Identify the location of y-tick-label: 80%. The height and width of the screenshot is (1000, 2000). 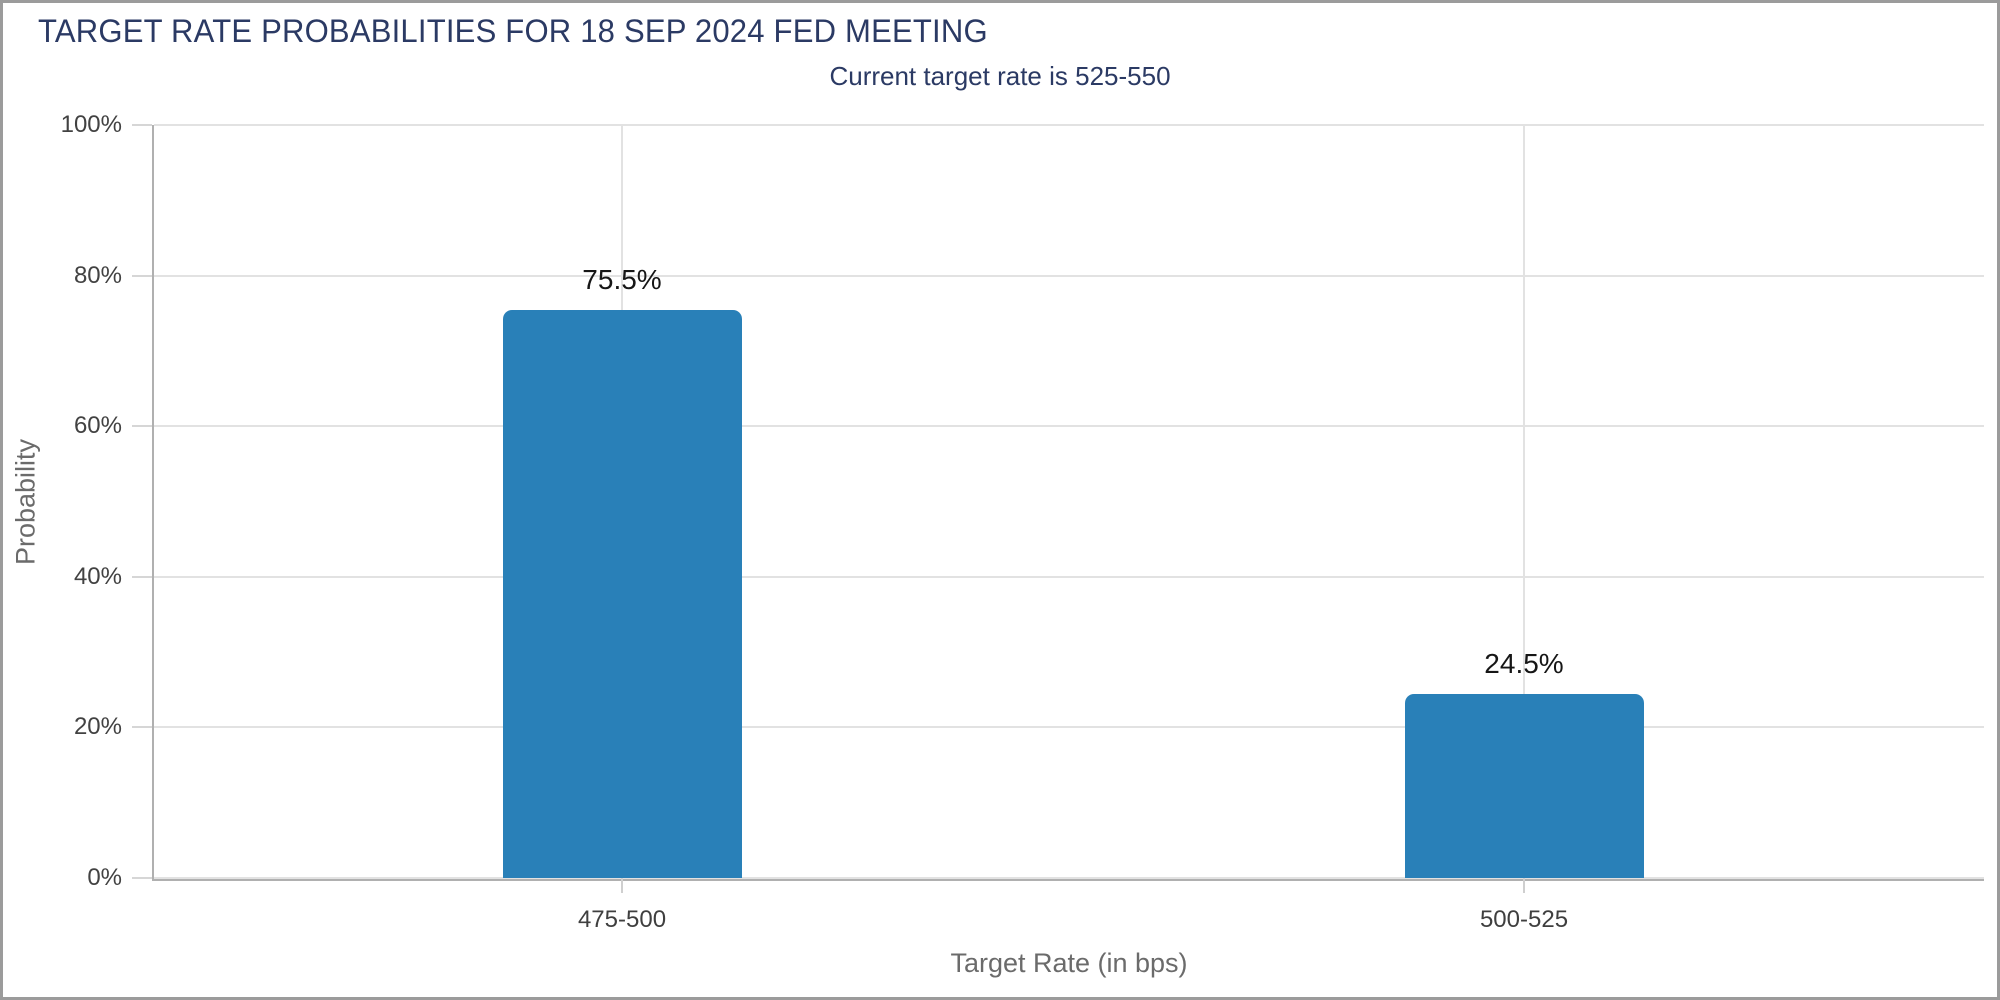
(97, 275).